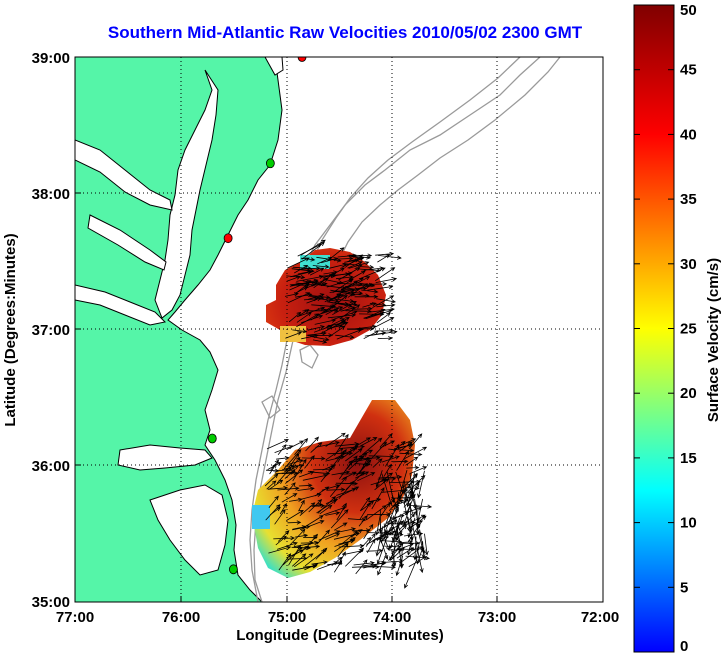  I want to click on y-tick-label: 37:00, so click(51, 330).